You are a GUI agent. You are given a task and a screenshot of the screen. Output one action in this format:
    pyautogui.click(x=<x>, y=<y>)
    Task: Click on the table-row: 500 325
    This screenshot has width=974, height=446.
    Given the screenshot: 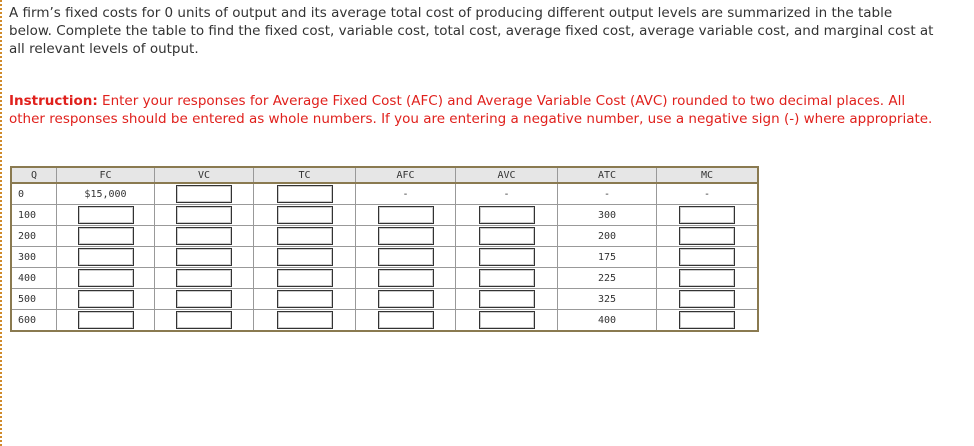 What is the action you would take?
    pyautogui.click(x=384, y=299)
    